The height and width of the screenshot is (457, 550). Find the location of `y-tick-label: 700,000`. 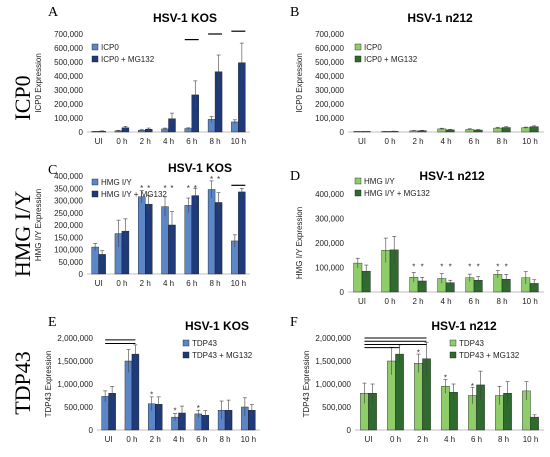

y-tick-label: 700,000 is located at coordinates (68, 34).